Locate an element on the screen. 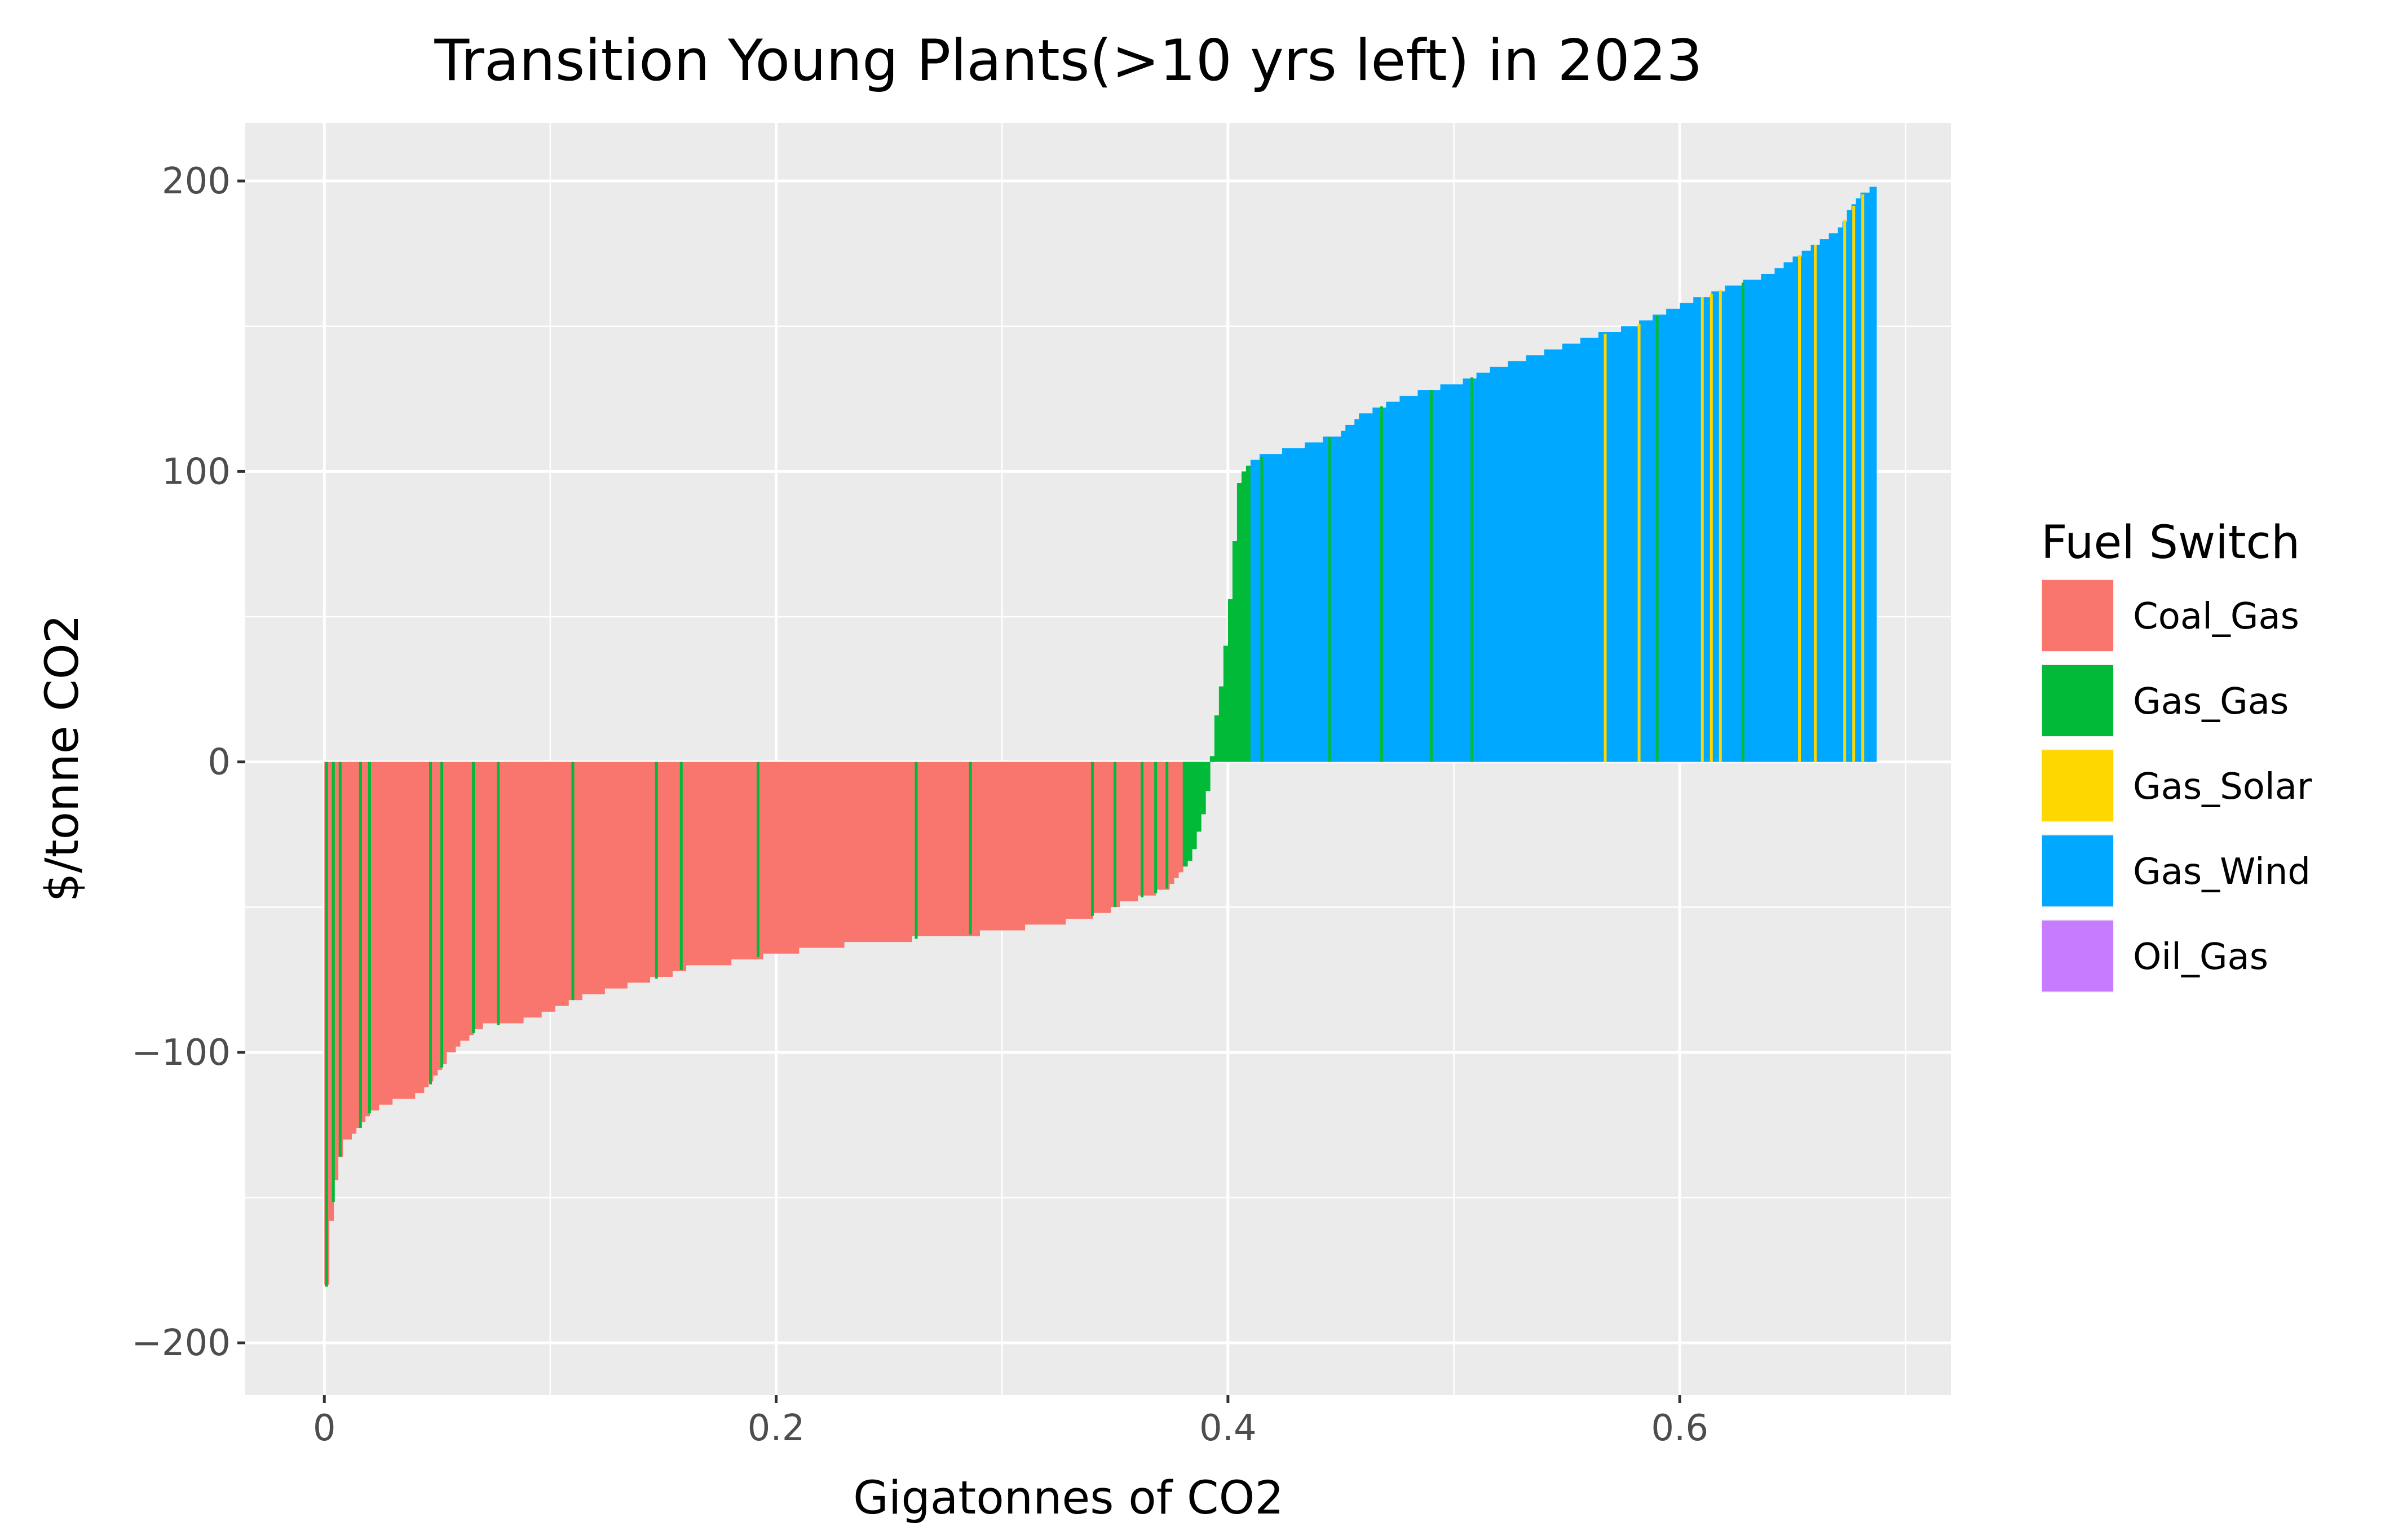 The width and height of the screenshot is (2394, 1540). x-tick-label: 0 is located at coordinates (324, 1429).